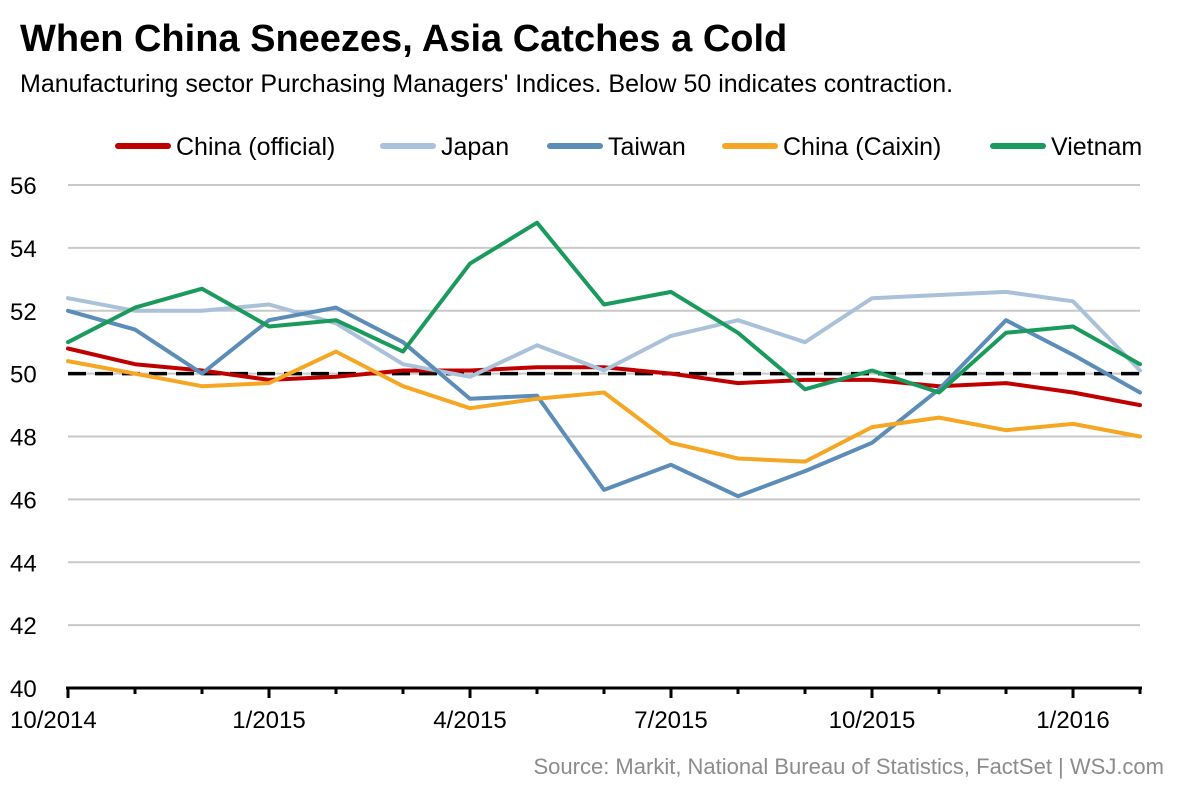 This screenshot has height=799, width=1200. What do you see at coordinates (862, 147) in the screenshot?
I see `legend-label: China (Caixin)` at bounding box center [862, 147].